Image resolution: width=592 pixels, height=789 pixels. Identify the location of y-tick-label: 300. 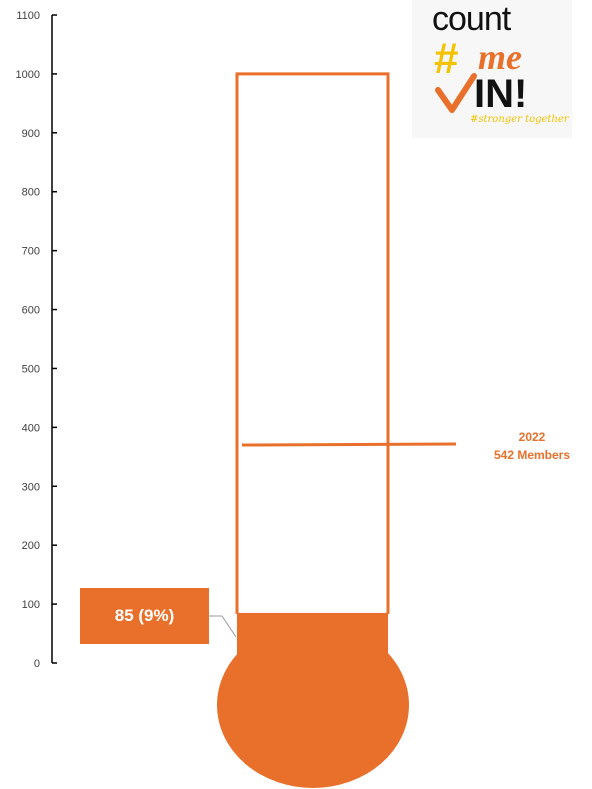
(31, 487).